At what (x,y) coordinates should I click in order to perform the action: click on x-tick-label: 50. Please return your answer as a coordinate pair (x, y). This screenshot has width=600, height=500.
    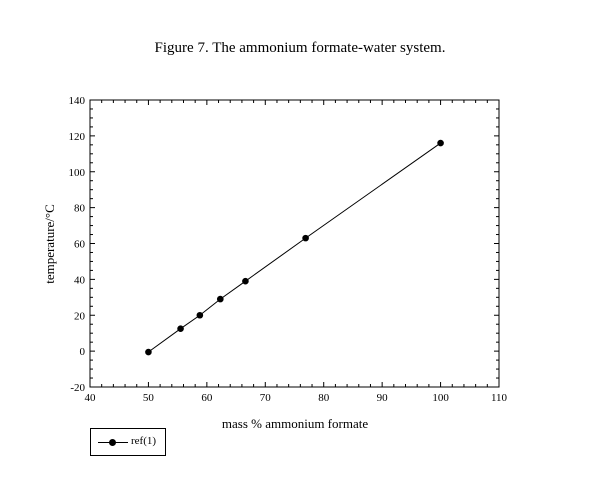
    Looking at the image, I should click on (149, 398).